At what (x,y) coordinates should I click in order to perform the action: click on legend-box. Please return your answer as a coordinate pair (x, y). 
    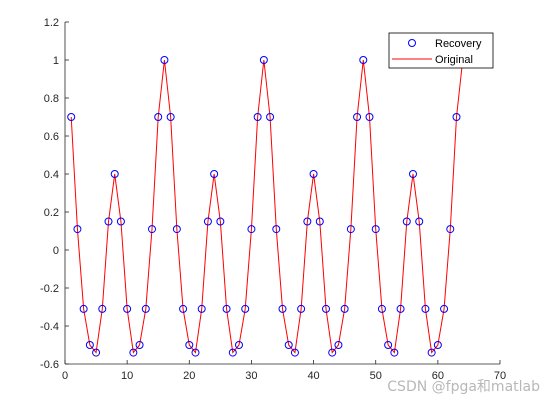
    Looking at the image, I should click on (441, 50).